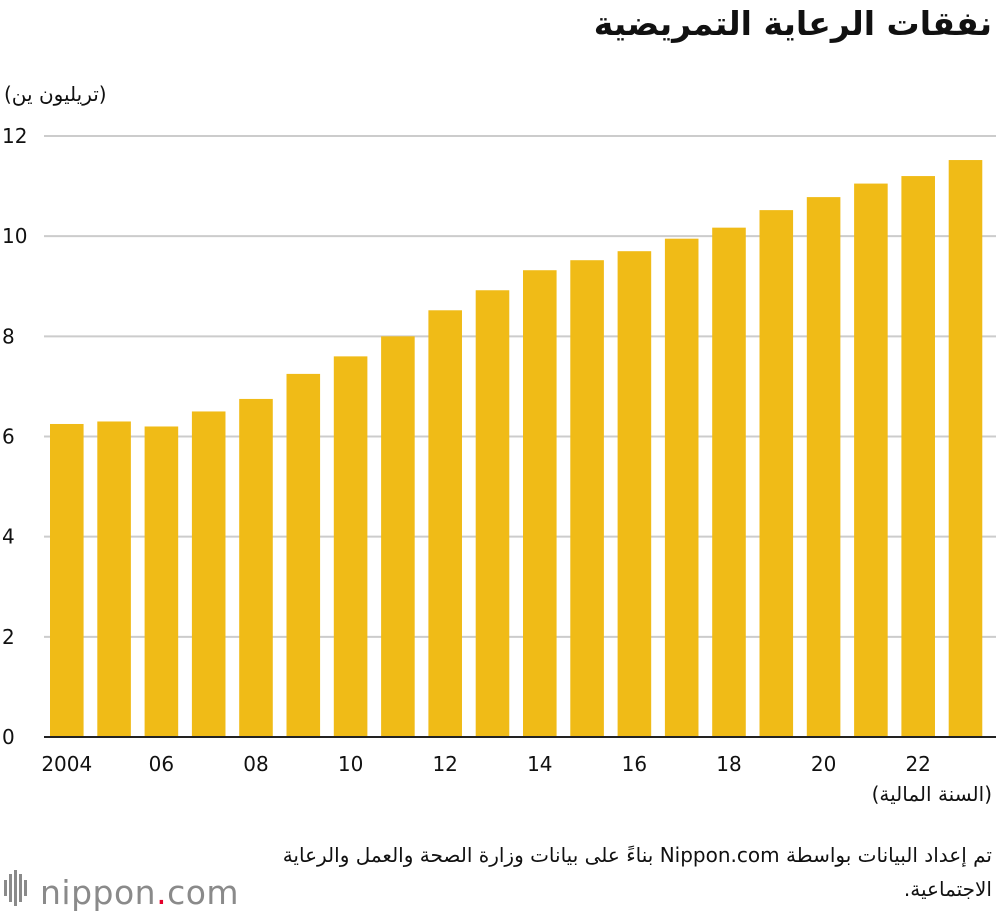  Describe the element at coordinates (8, 537) in the screenshot. I see `y-tick-label: 4` at that location.